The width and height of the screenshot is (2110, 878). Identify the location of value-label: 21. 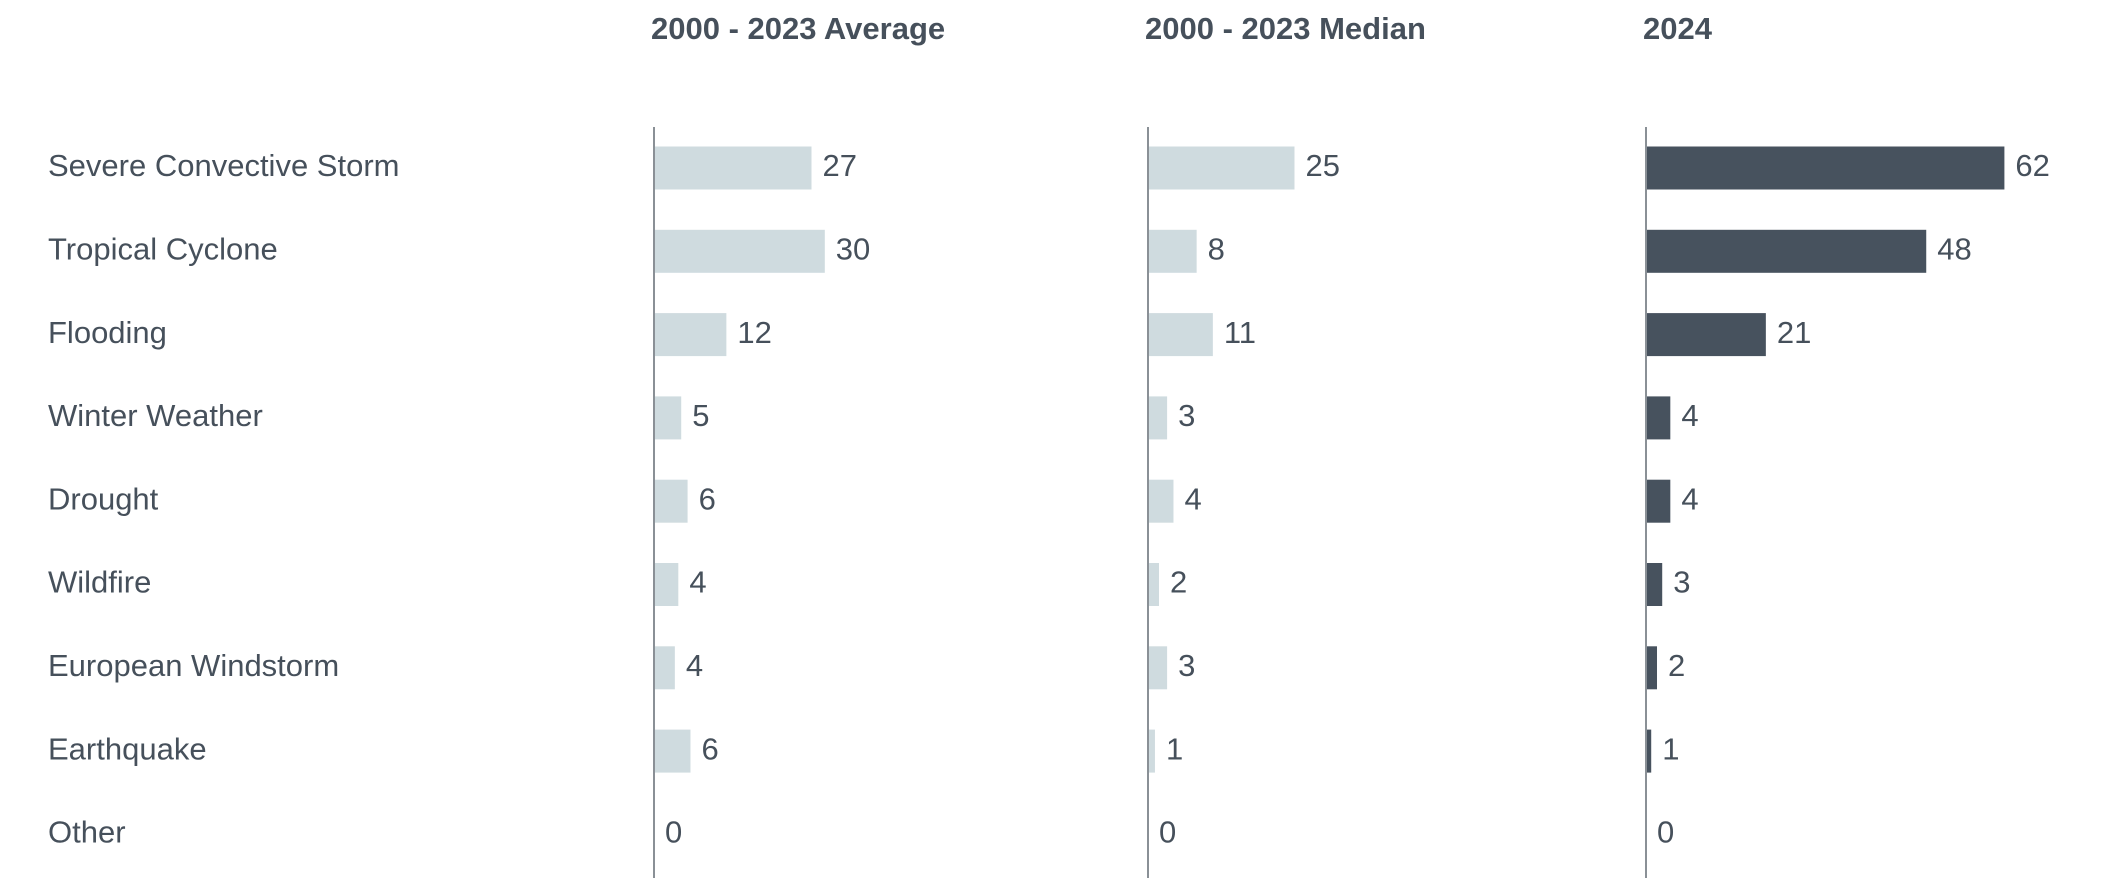
(1794, 332).